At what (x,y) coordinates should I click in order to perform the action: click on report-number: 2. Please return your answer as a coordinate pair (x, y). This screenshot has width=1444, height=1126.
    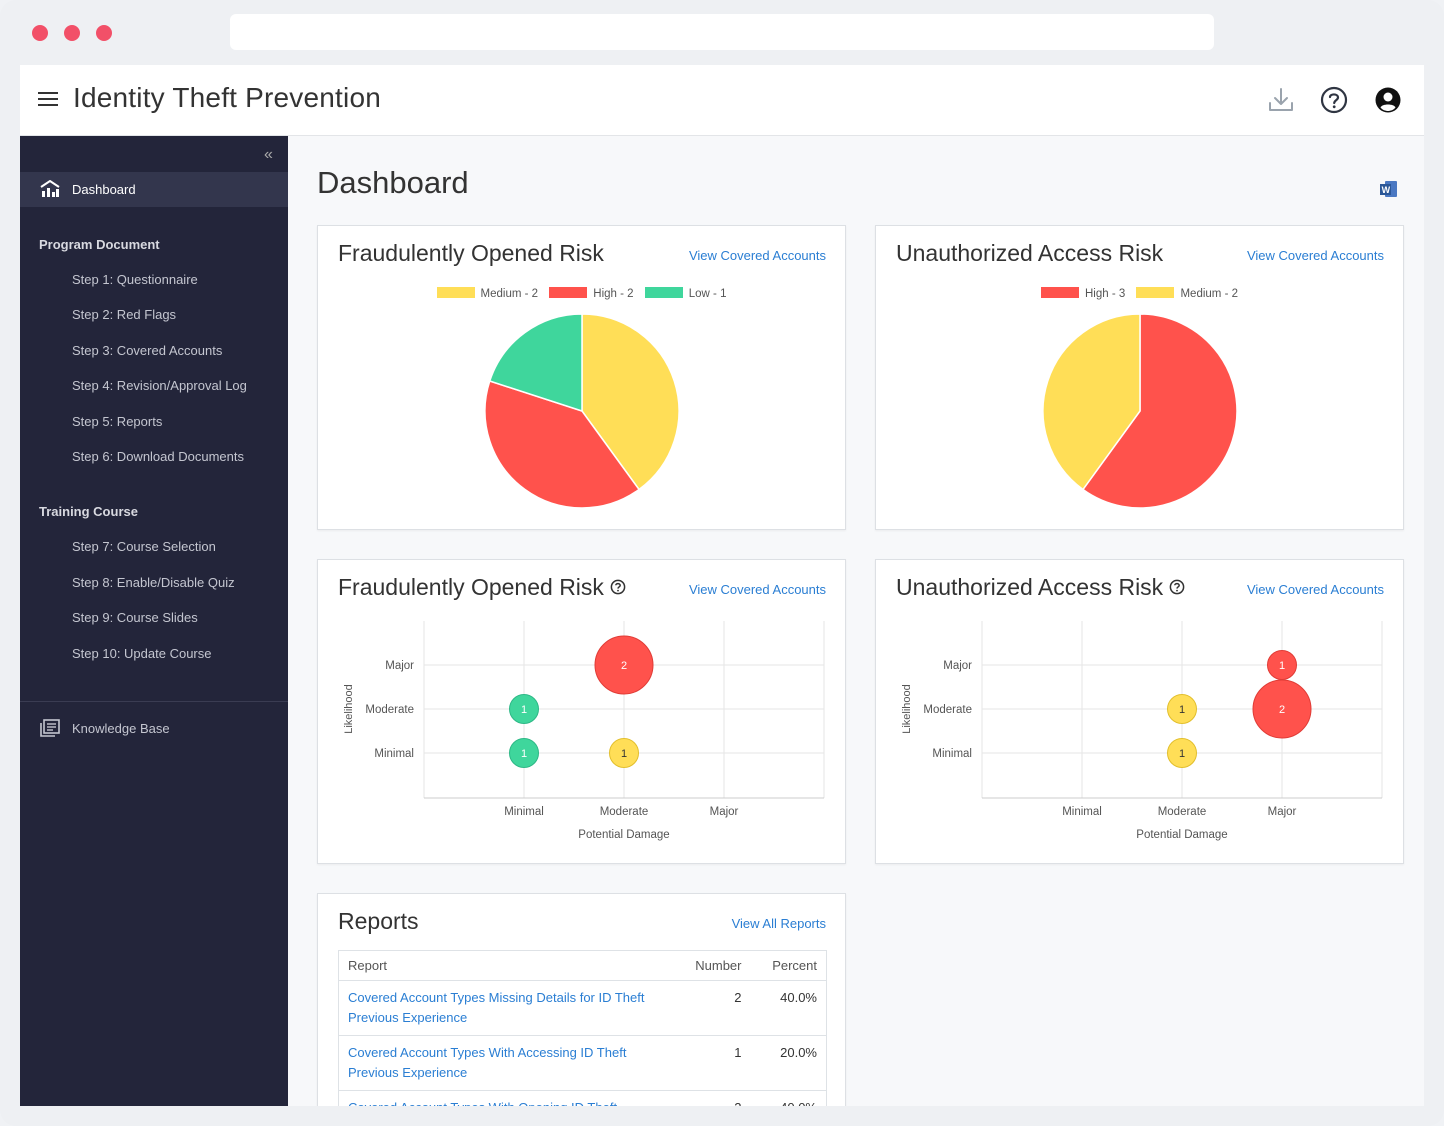
    Looking at the image, I should click on (710, 1098).